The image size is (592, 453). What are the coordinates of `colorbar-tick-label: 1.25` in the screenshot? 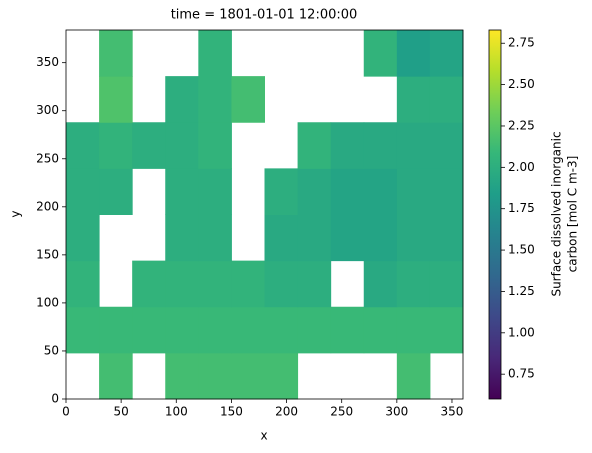 It's located at (521, 291).